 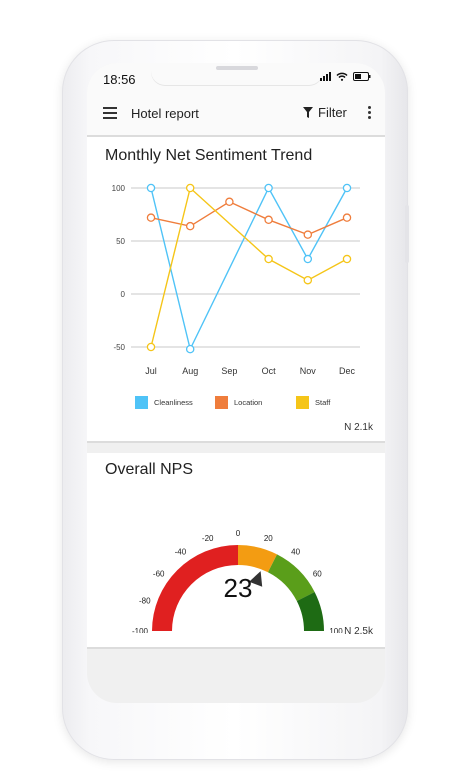 I want to click on hamburger-menu-icon, so click(x=110, y=113).